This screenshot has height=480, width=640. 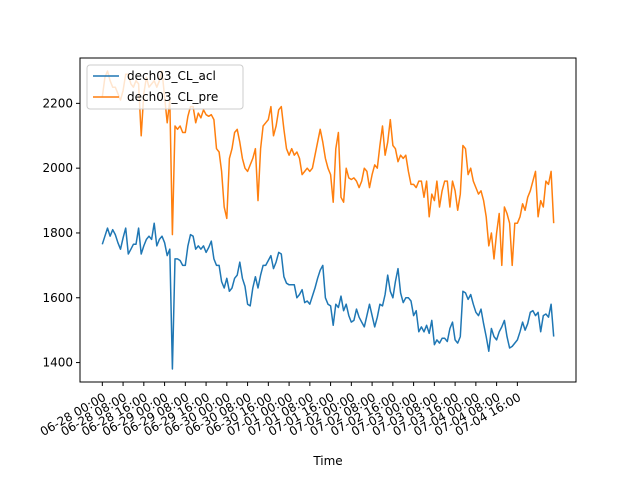 What do you see at coordinates (57, 103) in the screenshot?
I see `y-tick-label-4: 2200` at bounding box center [57, 103].